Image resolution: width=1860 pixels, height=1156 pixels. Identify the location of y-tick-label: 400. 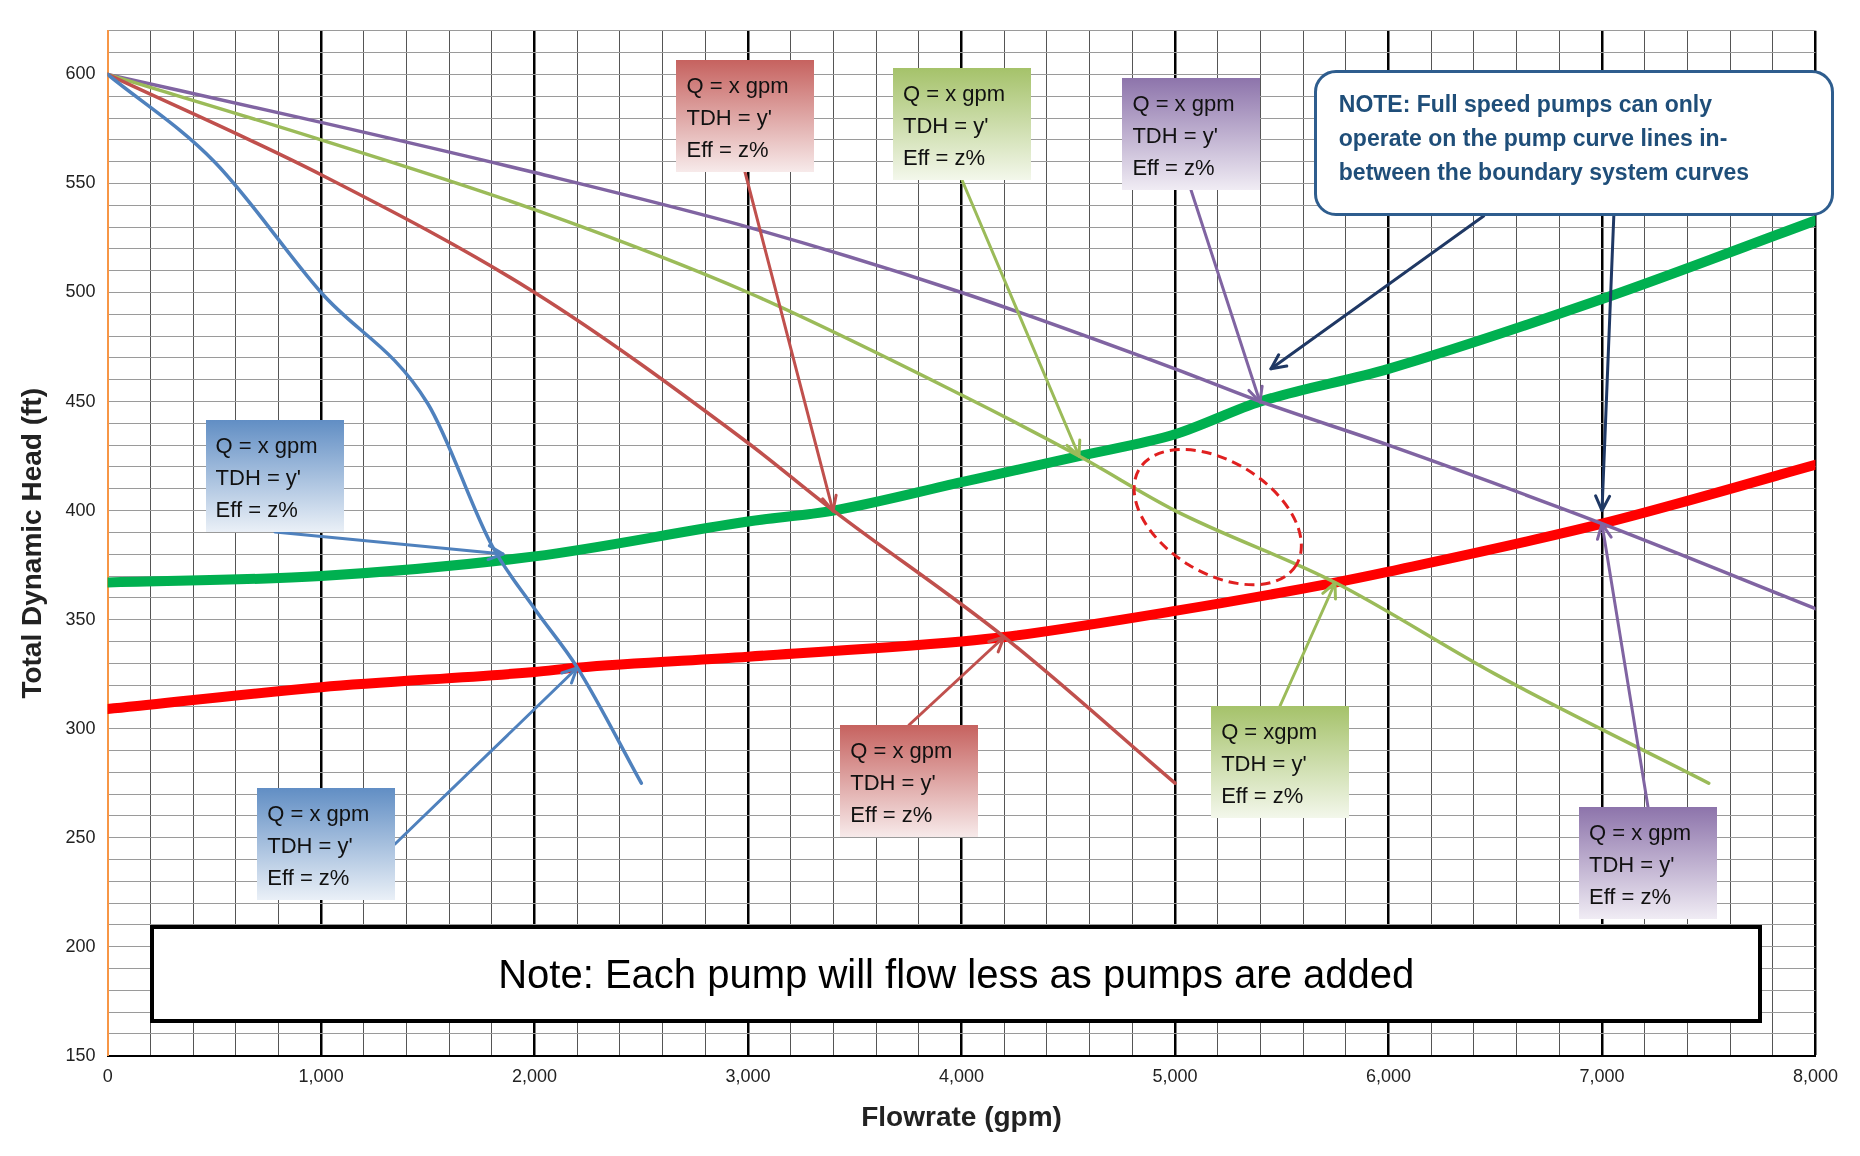
(80, 509).